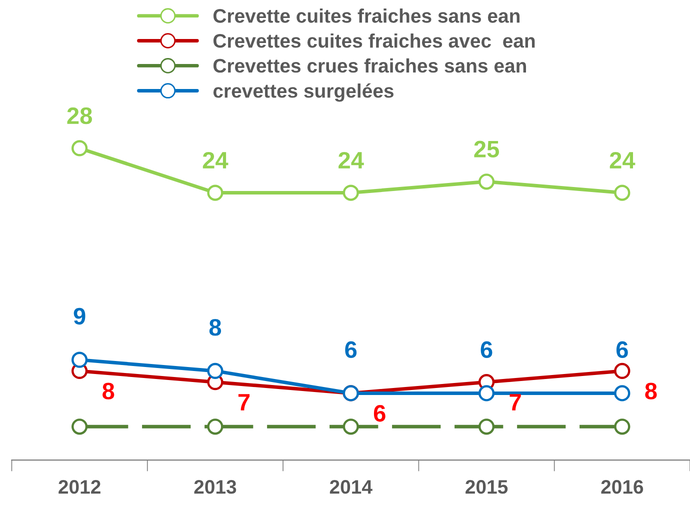  I want to click on legend-label: Crevettes crues fraiches sans ean, so click(369, 65).